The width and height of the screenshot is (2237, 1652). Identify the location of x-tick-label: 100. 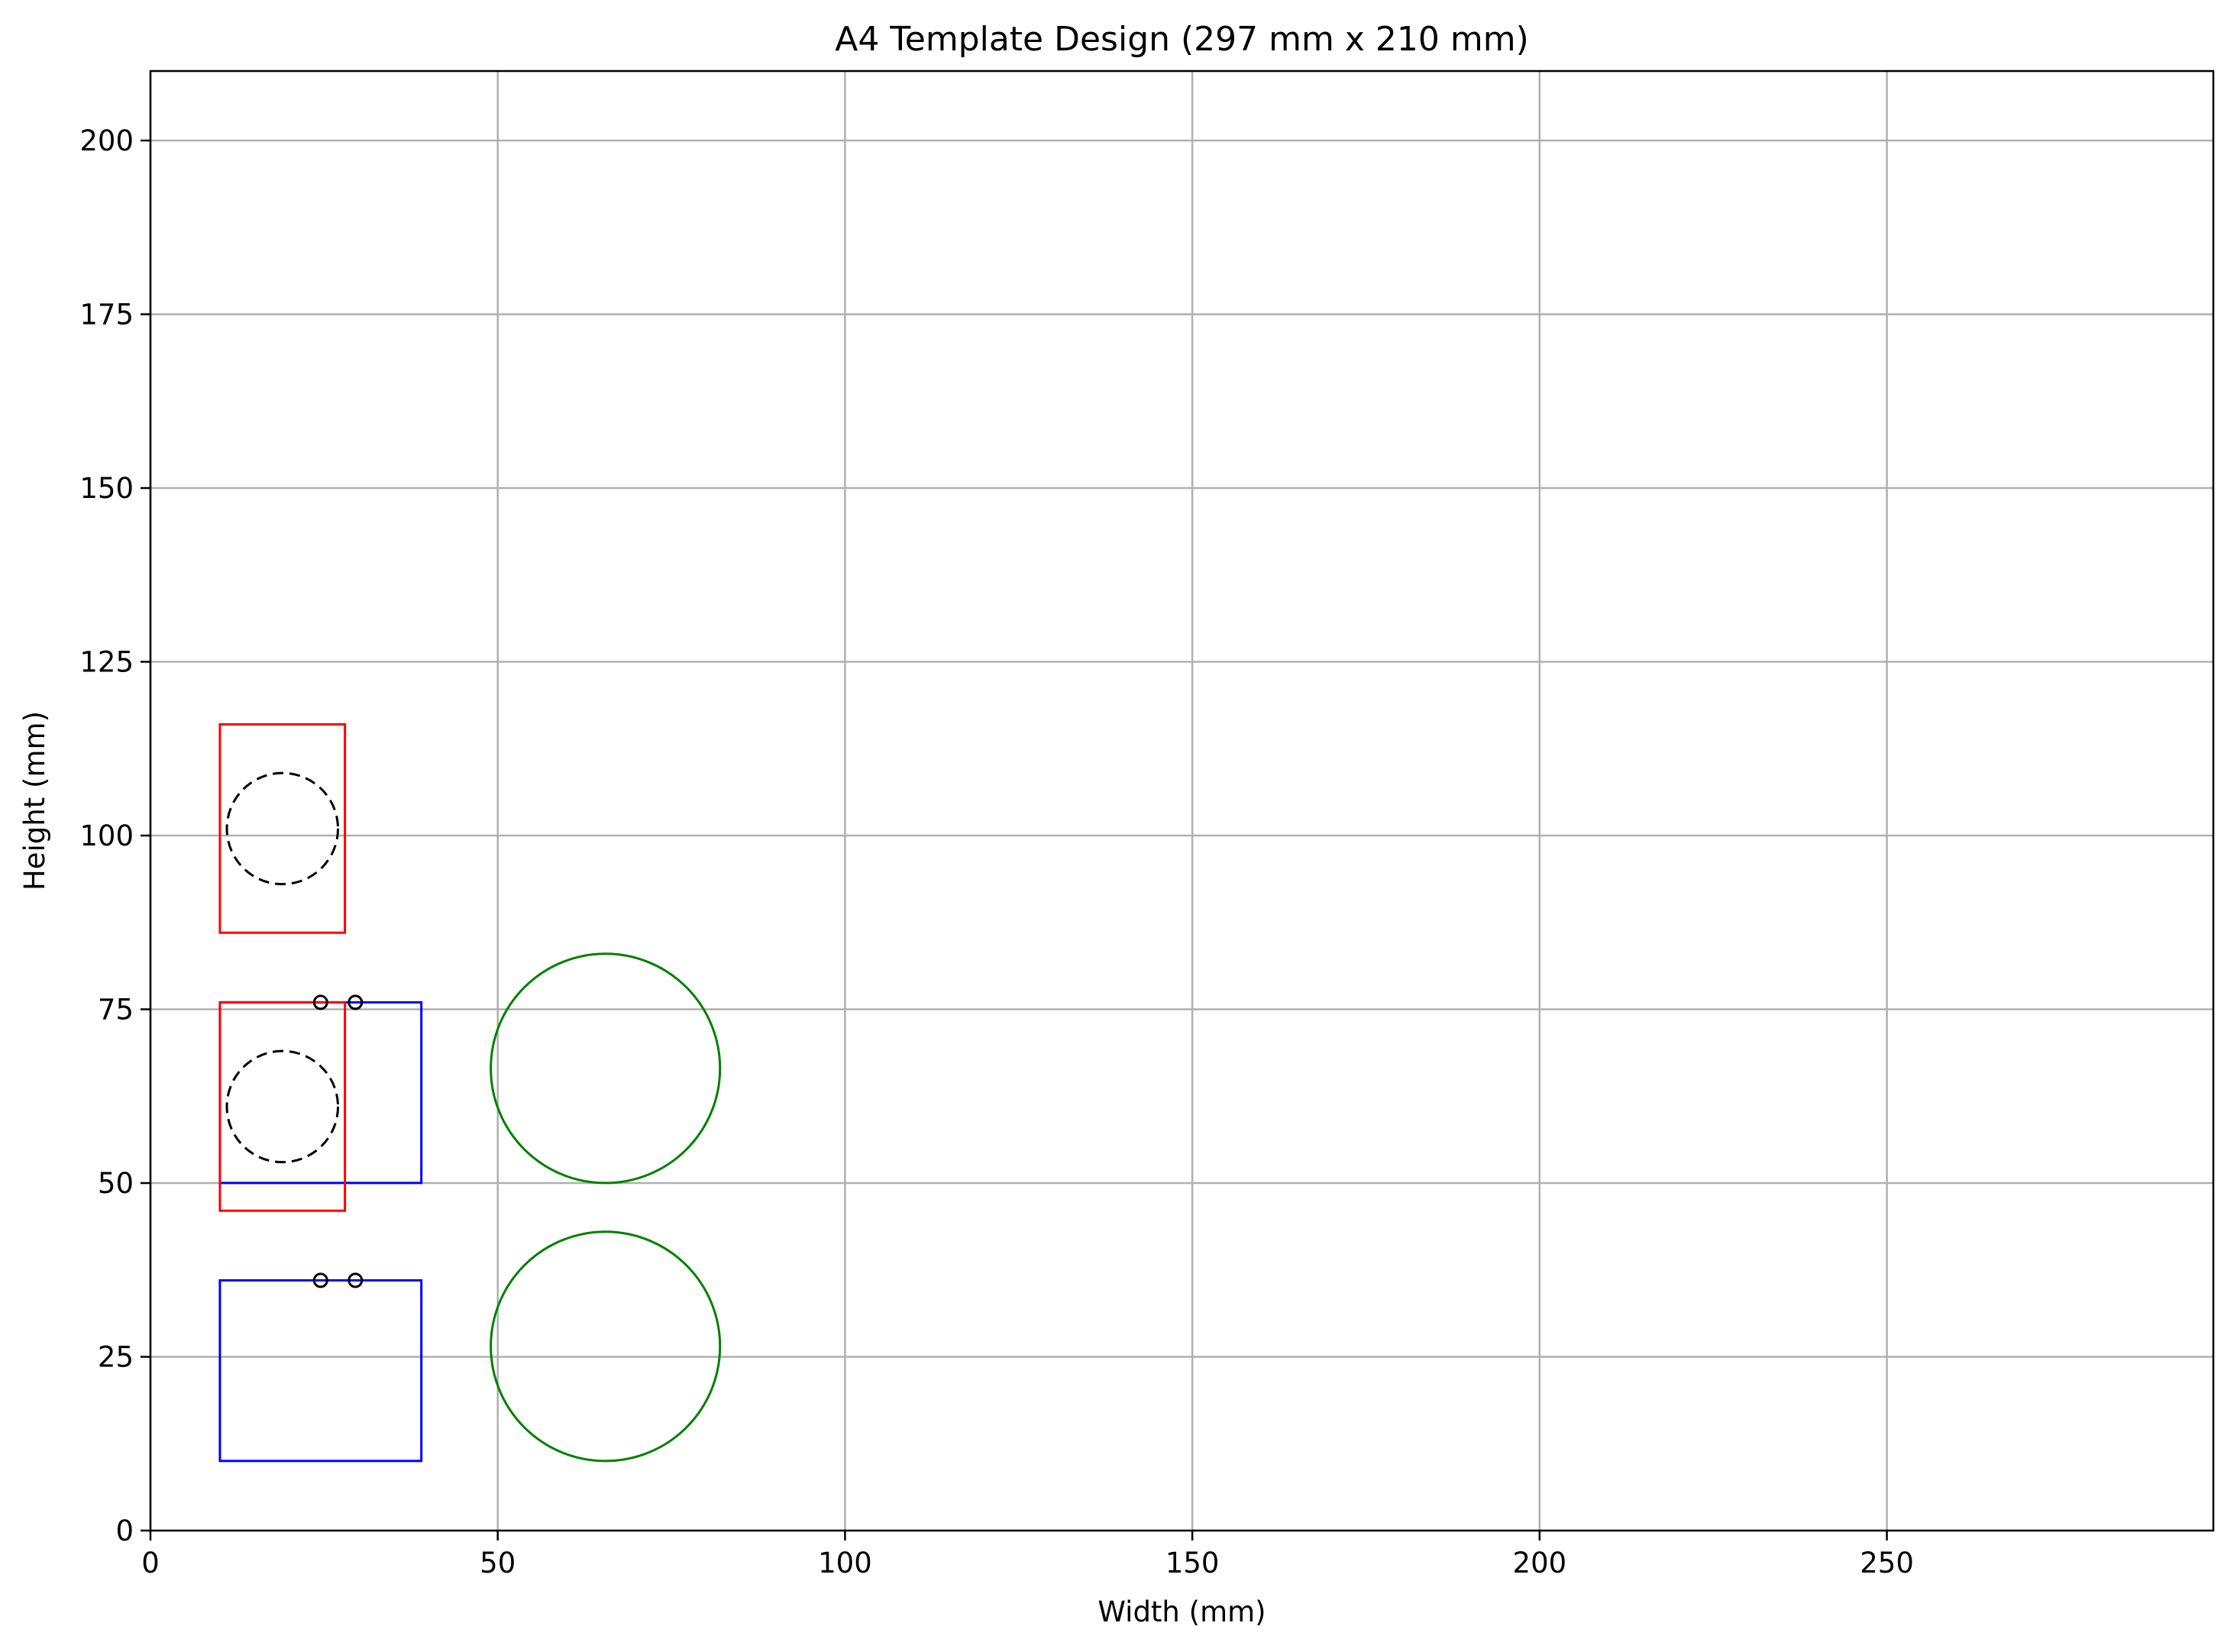
(845, 1563).